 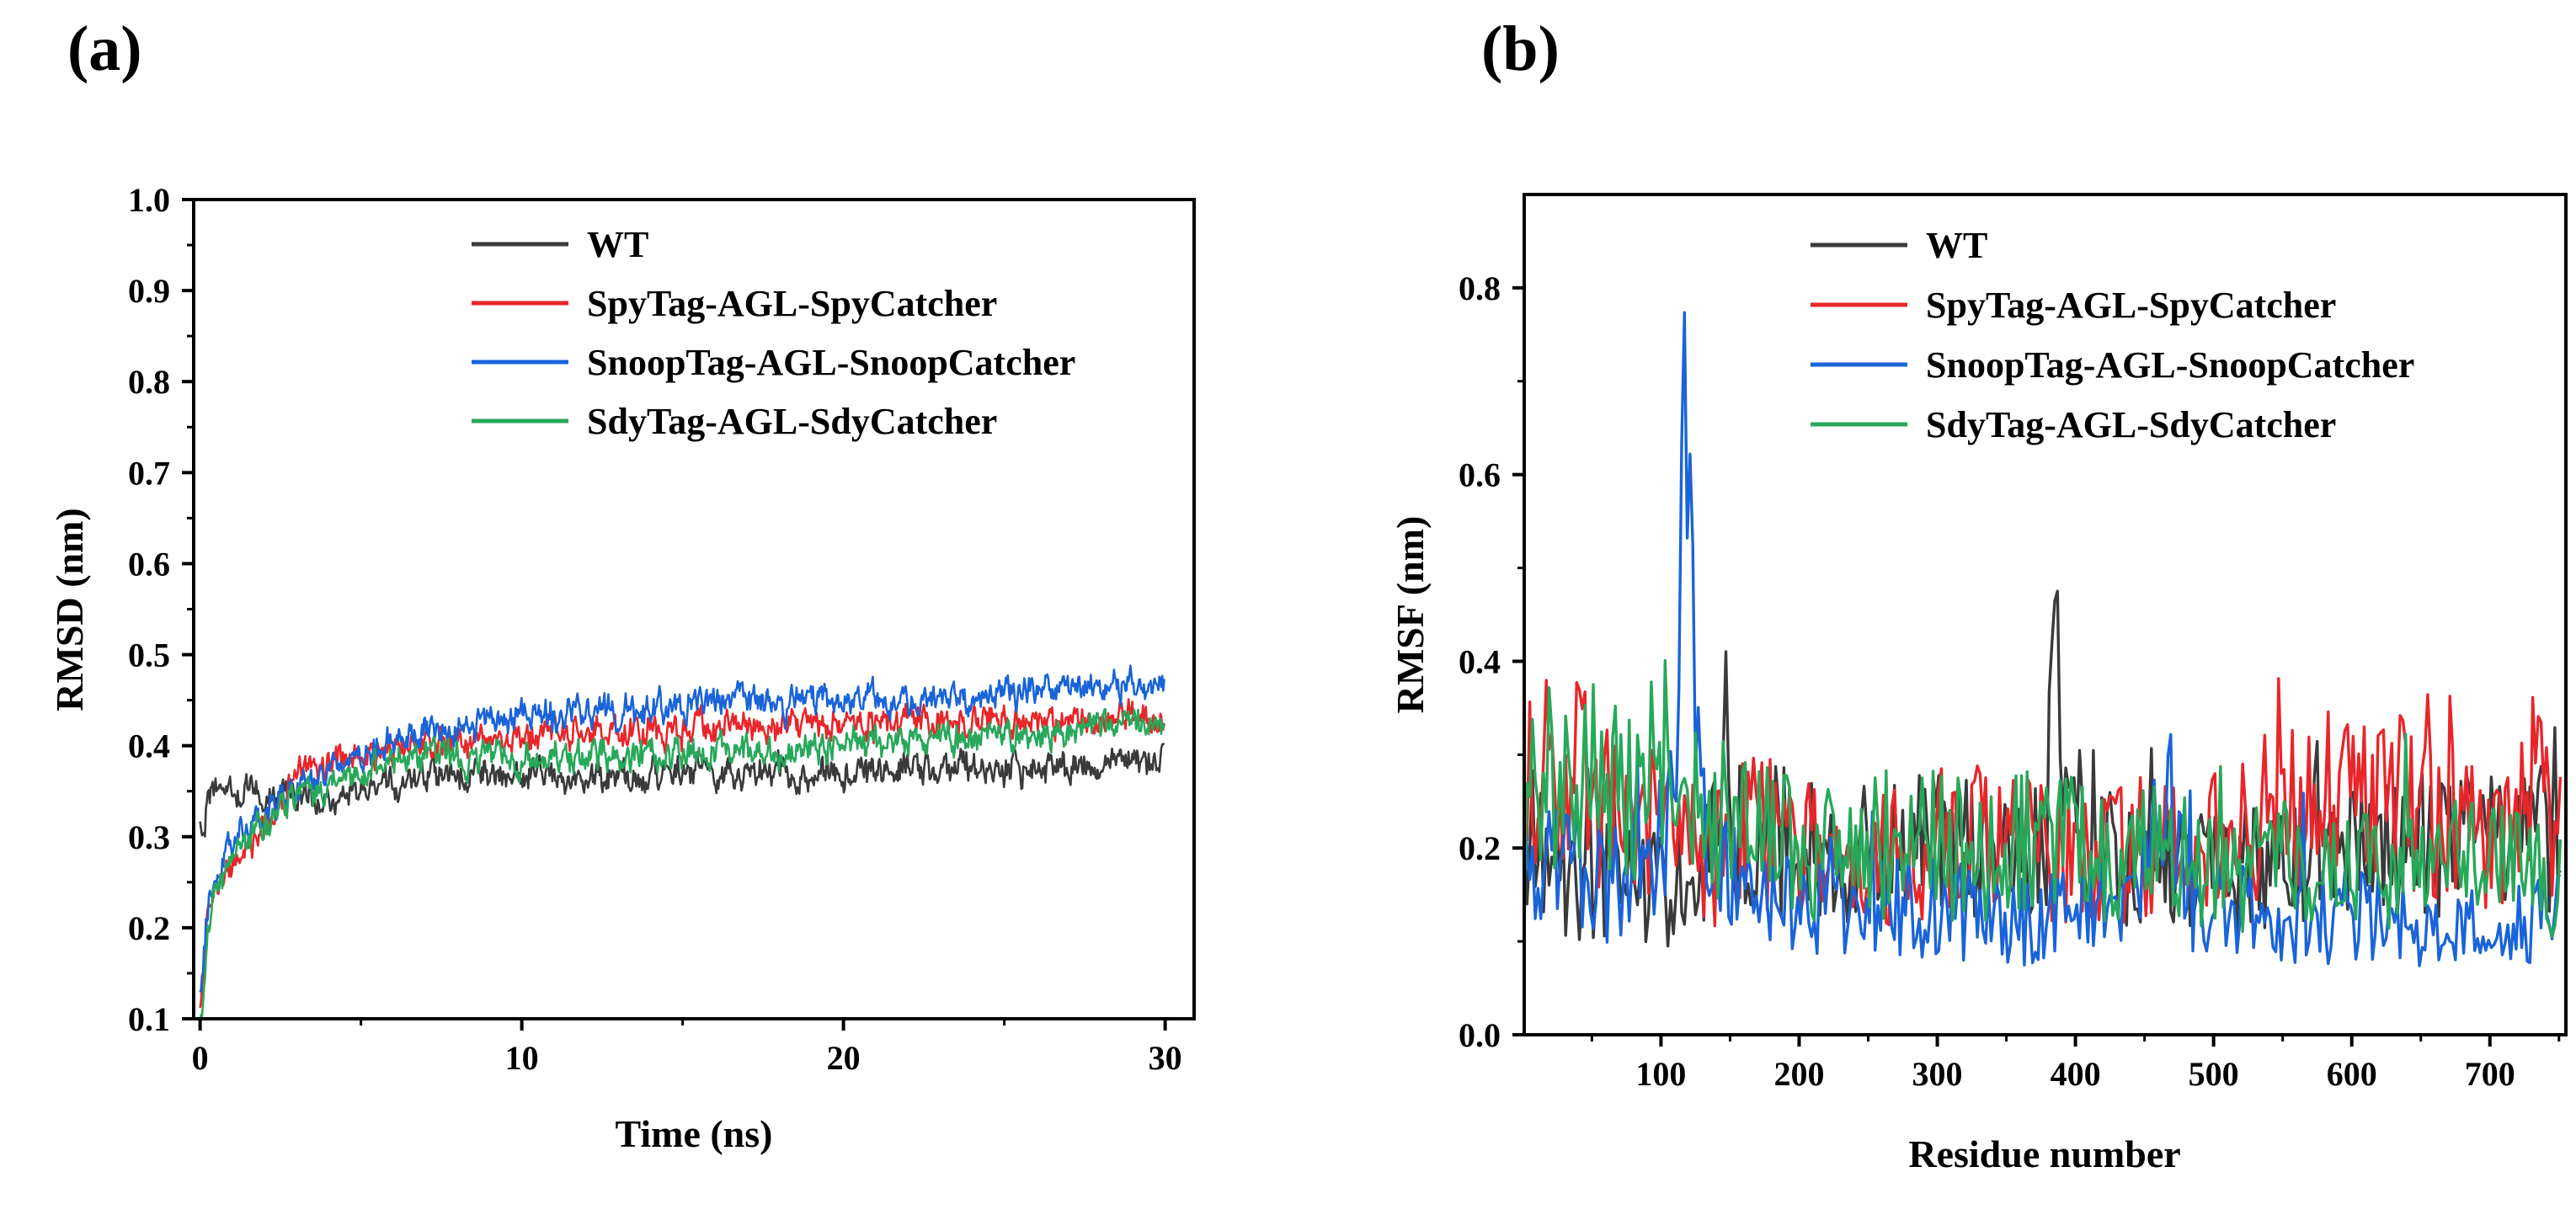 What do you see at coordinates (682, 790) in the screenshot?
I see `series-line-a-wt` at bounding box center [682, 790].